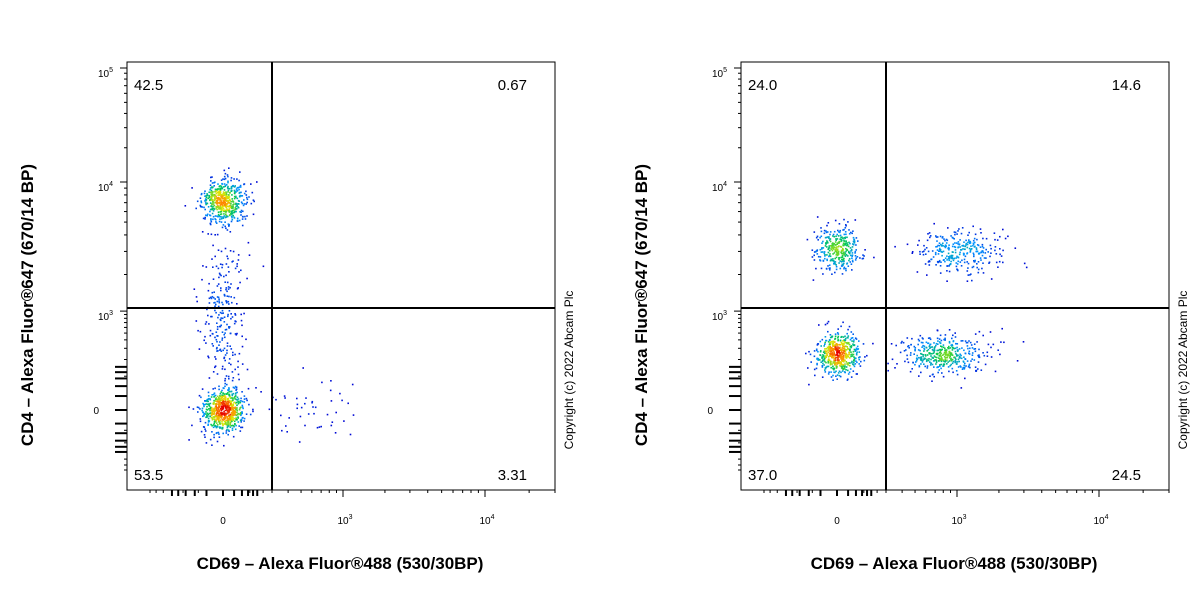 The image size is (1200, 600). I want to click on tick-label: 10⁵, so click(105, 73).